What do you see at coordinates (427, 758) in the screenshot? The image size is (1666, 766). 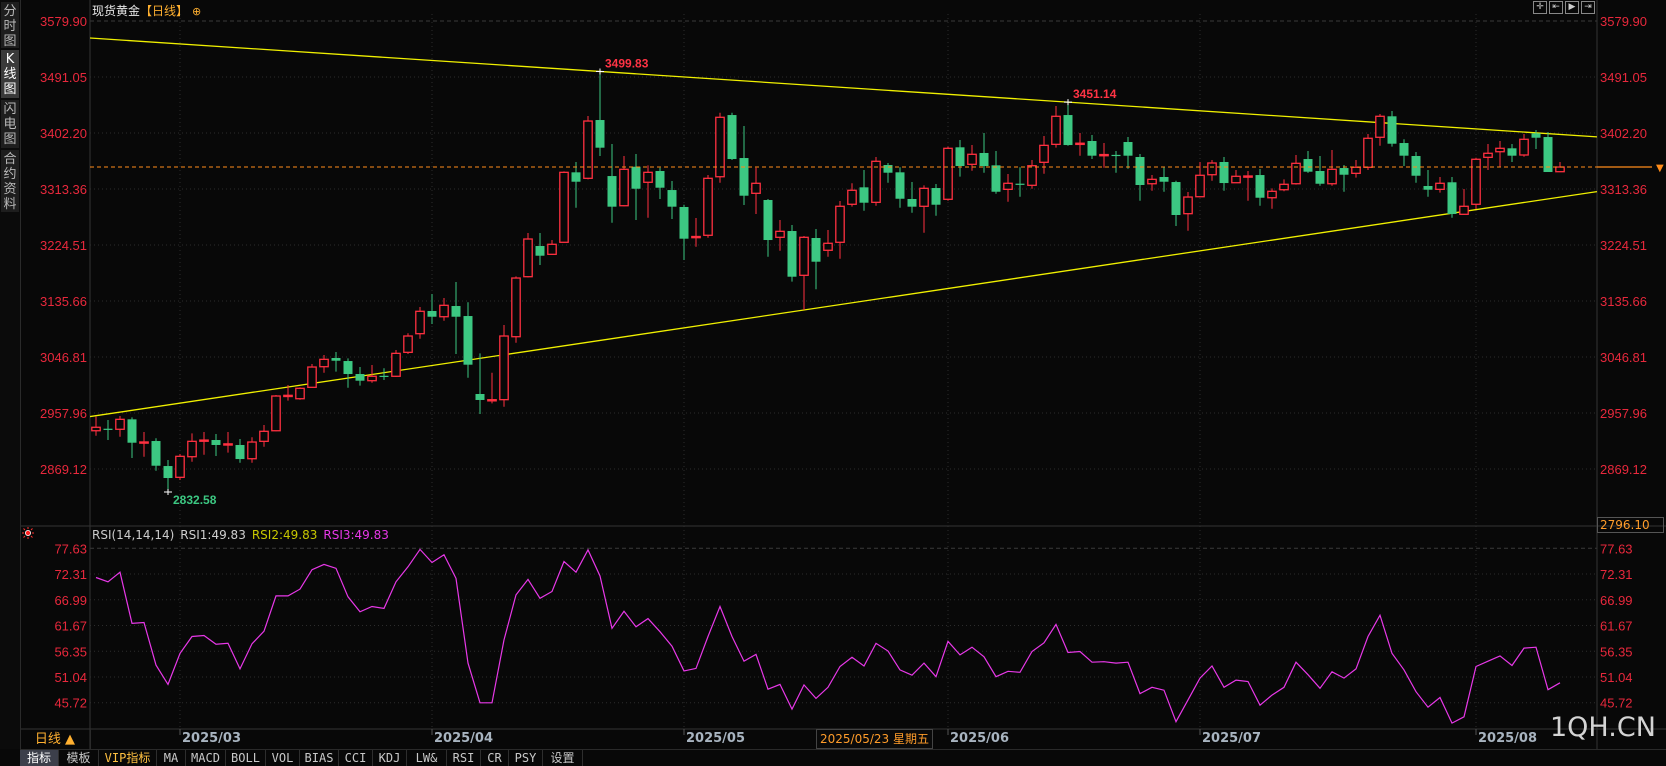 I see `toolbar-item: LW&` at bounding box center [427, 758].